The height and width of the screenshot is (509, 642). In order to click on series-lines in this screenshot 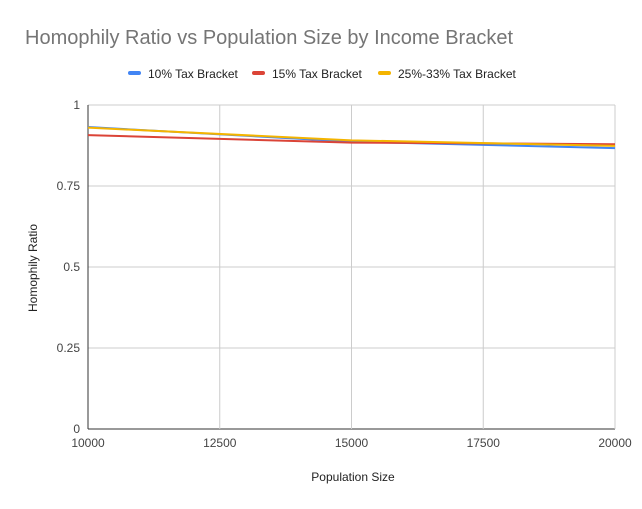, I will do `click(351, 138)`.